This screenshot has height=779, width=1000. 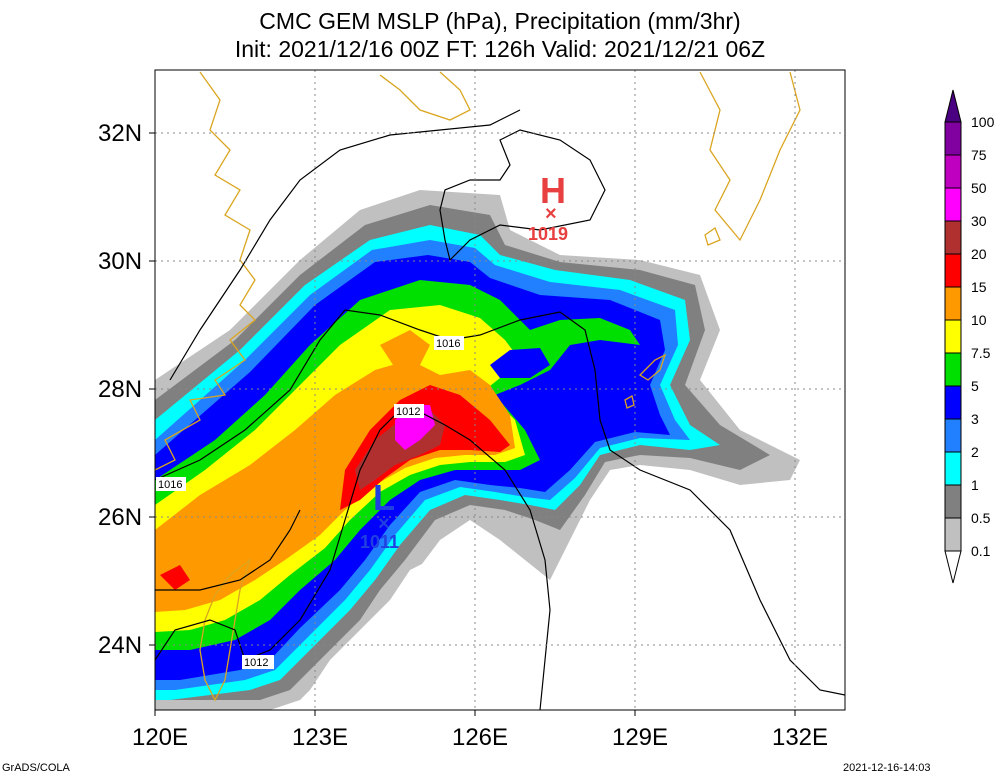 What do you see at coordinates (480, 737) in the screenshot?
I see `lon-label: 126E` at bounding box center [480, 737].